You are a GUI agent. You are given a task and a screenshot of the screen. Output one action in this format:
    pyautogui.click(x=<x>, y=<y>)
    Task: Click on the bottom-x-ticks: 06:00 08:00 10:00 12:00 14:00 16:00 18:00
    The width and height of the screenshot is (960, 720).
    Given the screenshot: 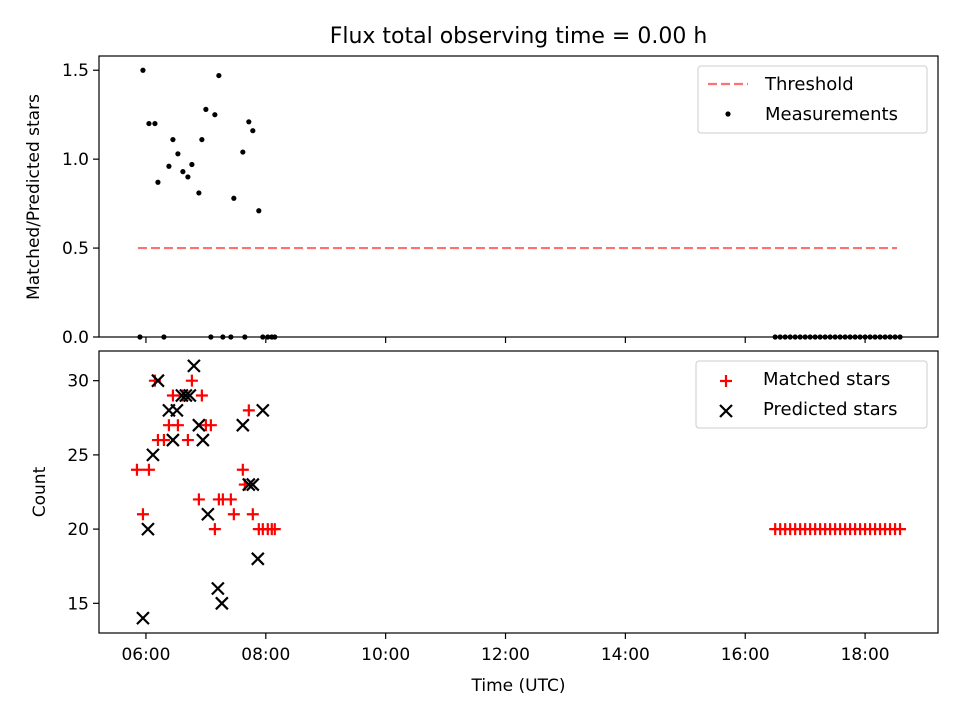 What is the action you would take?
    pyautogui.click(x=505, y=649)
    